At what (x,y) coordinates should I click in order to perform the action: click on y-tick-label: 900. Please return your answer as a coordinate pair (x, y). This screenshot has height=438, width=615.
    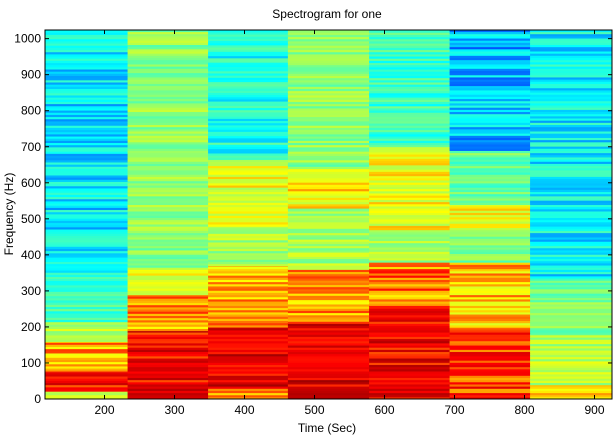
    Looking at the image, I should click on (31, 75).